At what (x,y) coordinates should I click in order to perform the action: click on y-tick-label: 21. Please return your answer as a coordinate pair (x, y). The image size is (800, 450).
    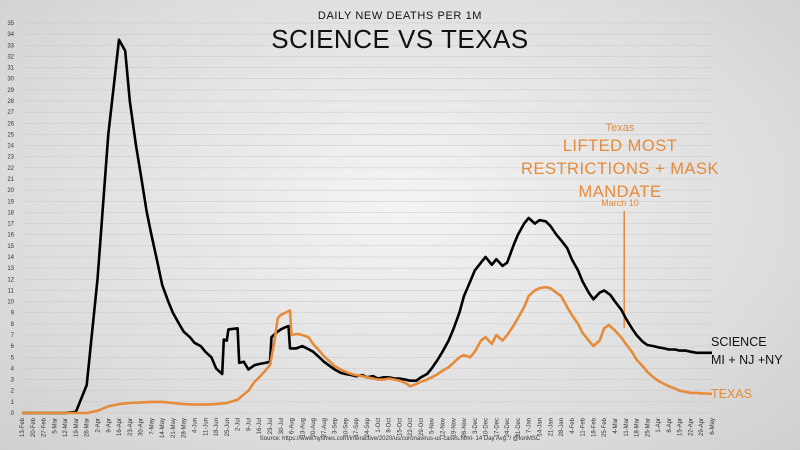
    Looking at the image, I should click on (10, 180).